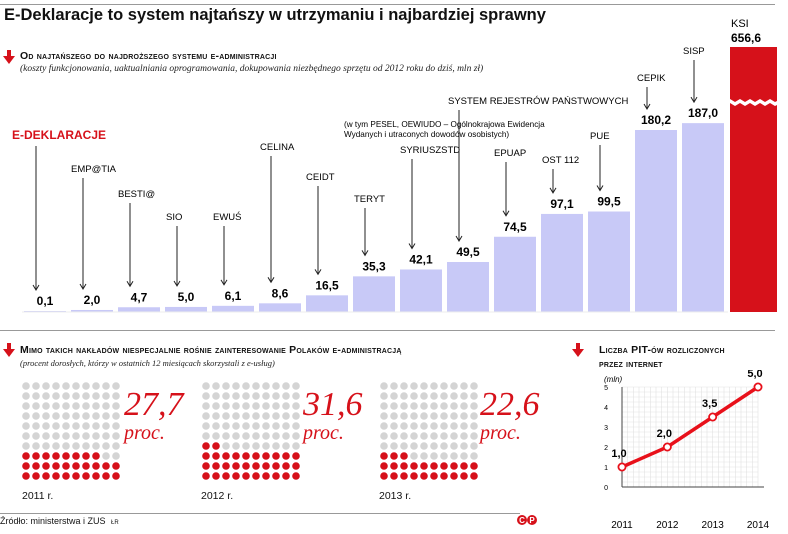 This screenshot has height=534, width=788. Describe the element at coordinates (510, 153) in the screenshot. I see `bar-category-label: EPUAP` at that location.